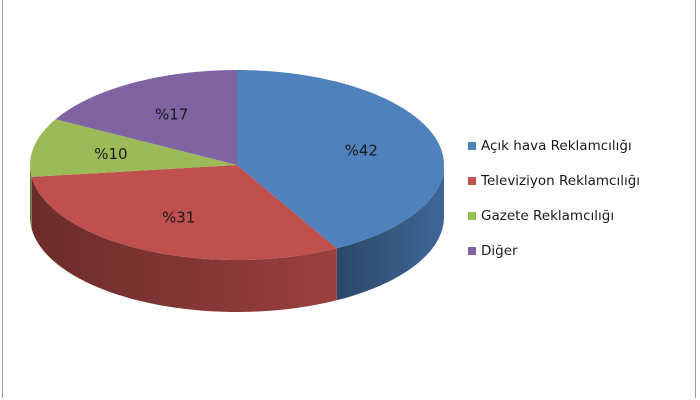 This screenshot has height=400, width=700. What do you see at coordinates (499, 250) in the screenshot?
I see `legend-label: Diğer` at bounding box center [499, 250].